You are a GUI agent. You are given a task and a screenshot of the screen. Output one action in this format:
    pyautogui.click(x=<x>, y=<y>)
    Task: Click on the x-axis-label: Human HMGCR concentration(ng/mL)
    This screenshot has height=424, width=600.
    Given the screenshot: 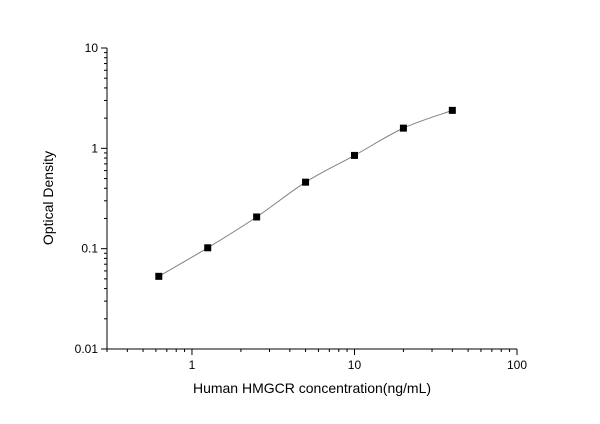 What is the action you would take?
    pyautogui.click(x=312, y=388)
    